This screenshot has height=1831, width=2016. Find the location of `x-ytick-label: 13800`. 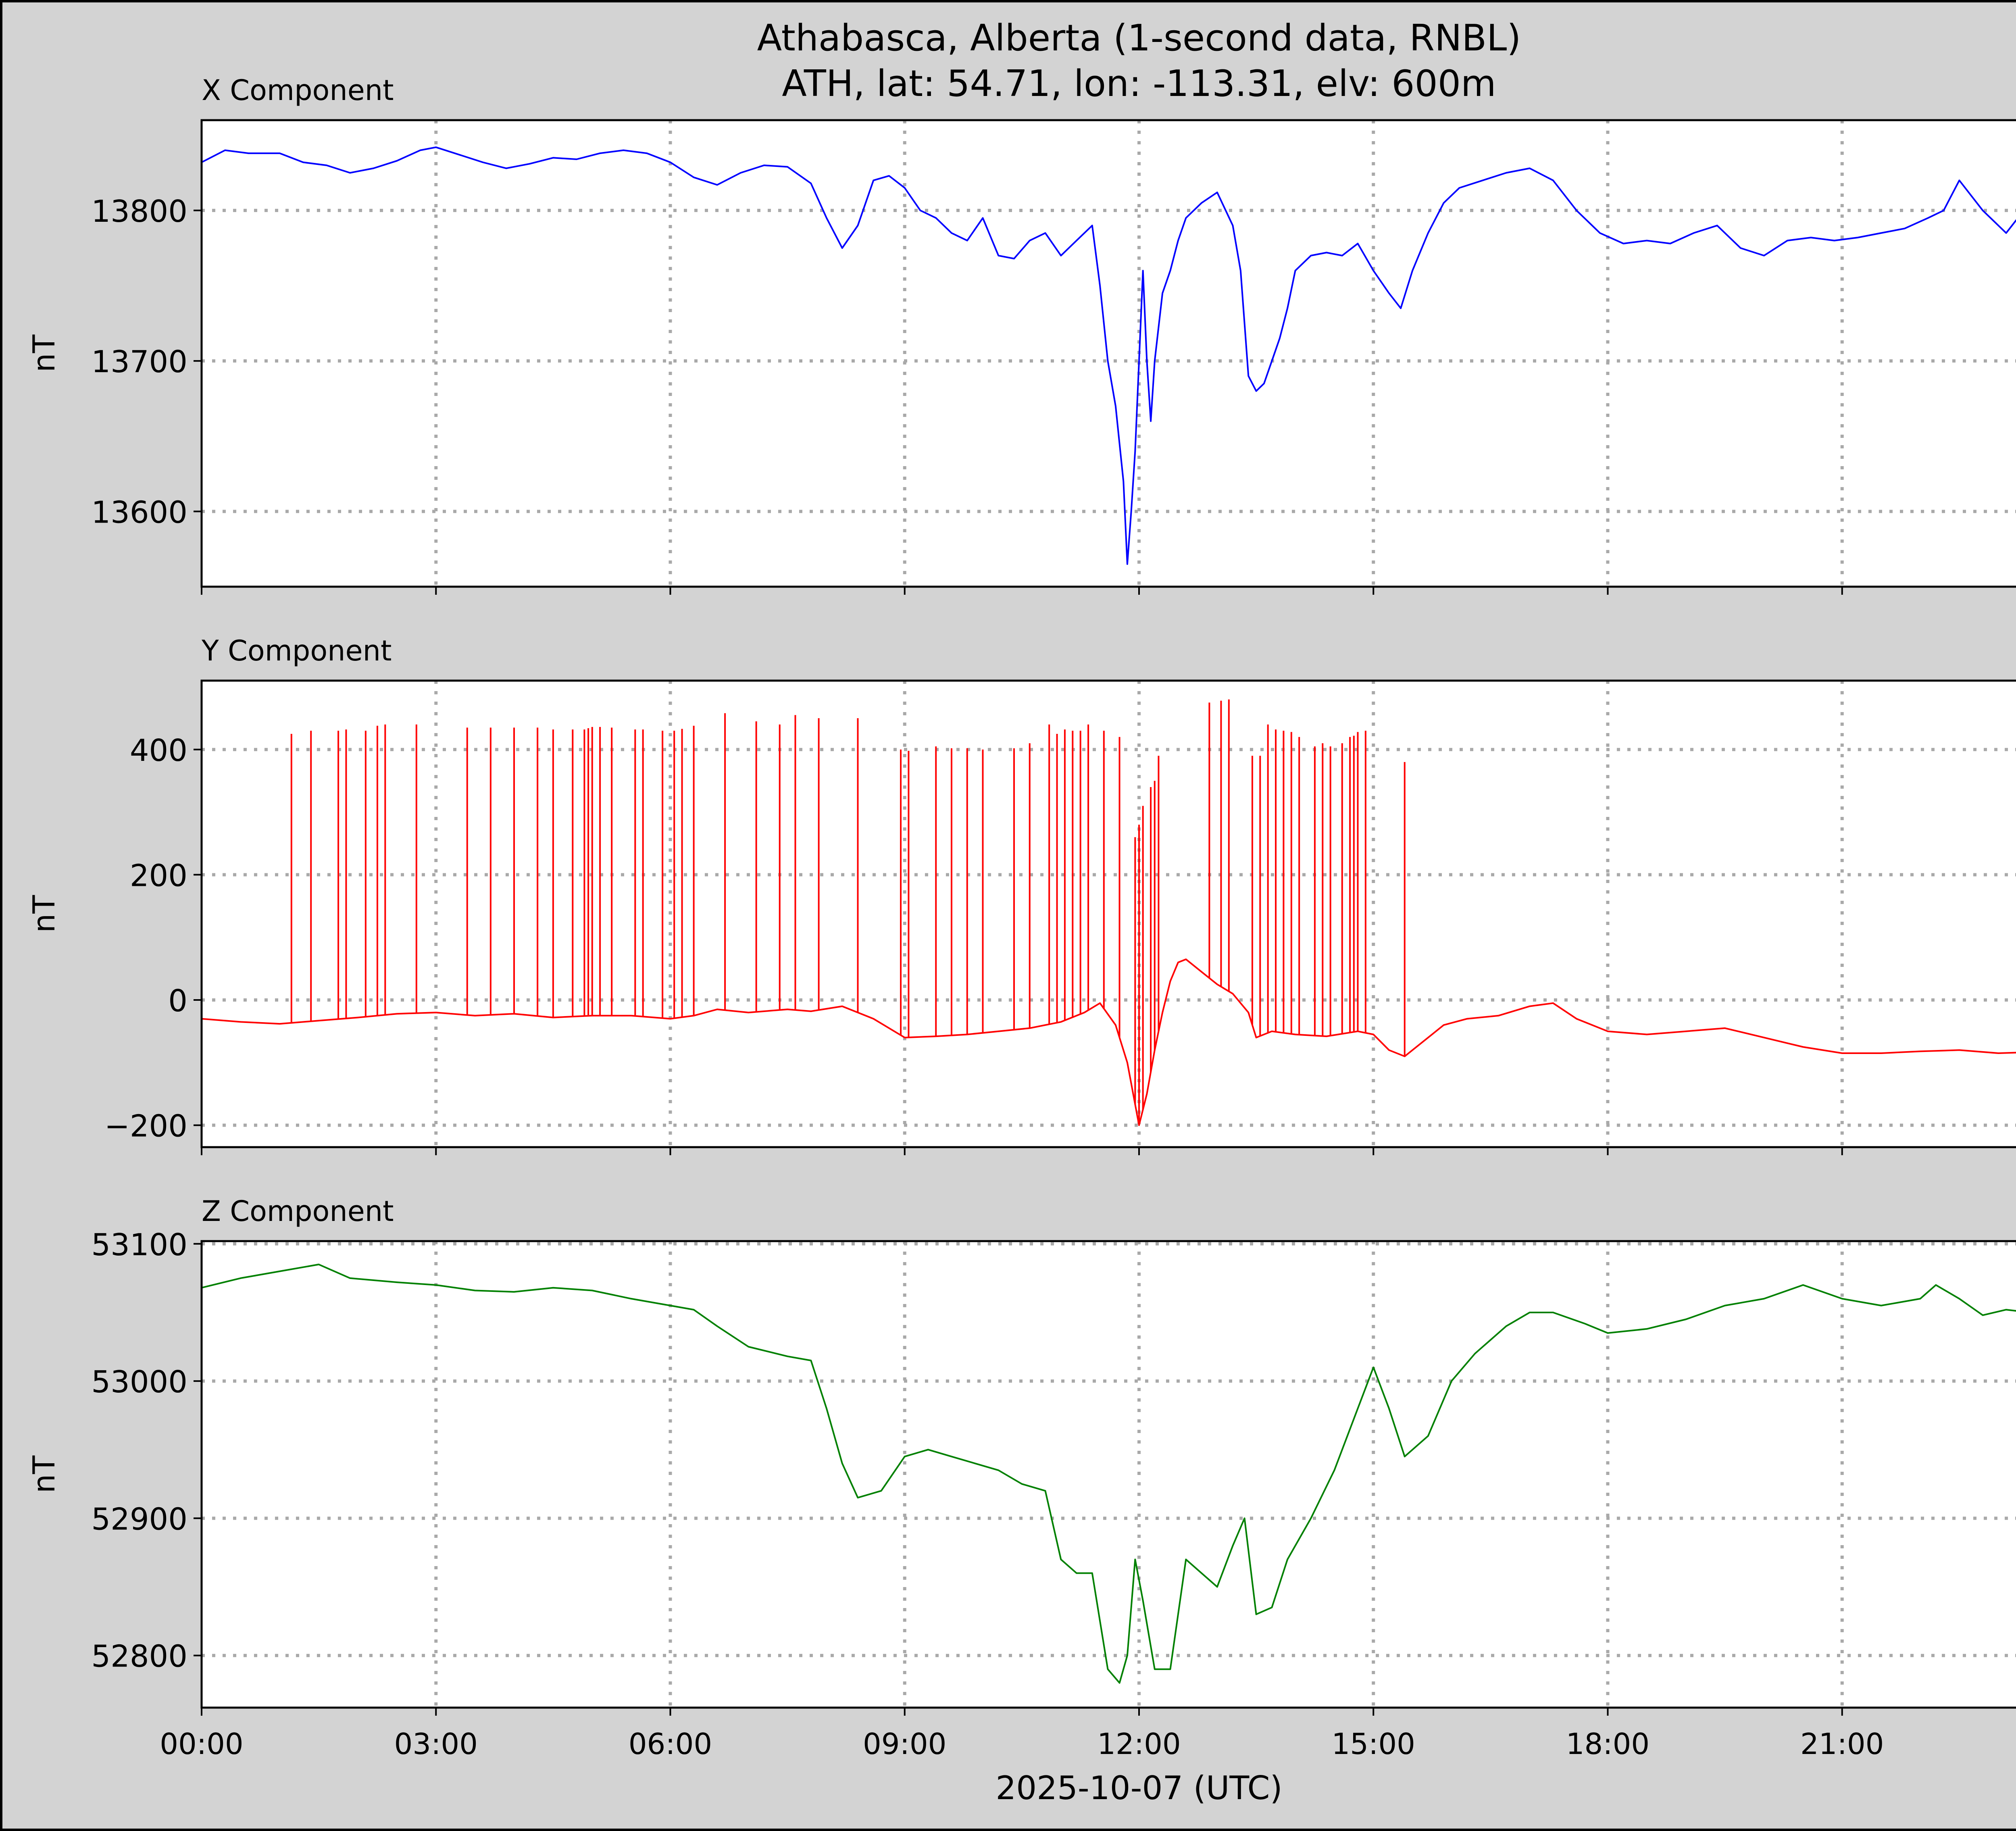

x-ytick-label: 13800 is located at coordinates (139, 211).